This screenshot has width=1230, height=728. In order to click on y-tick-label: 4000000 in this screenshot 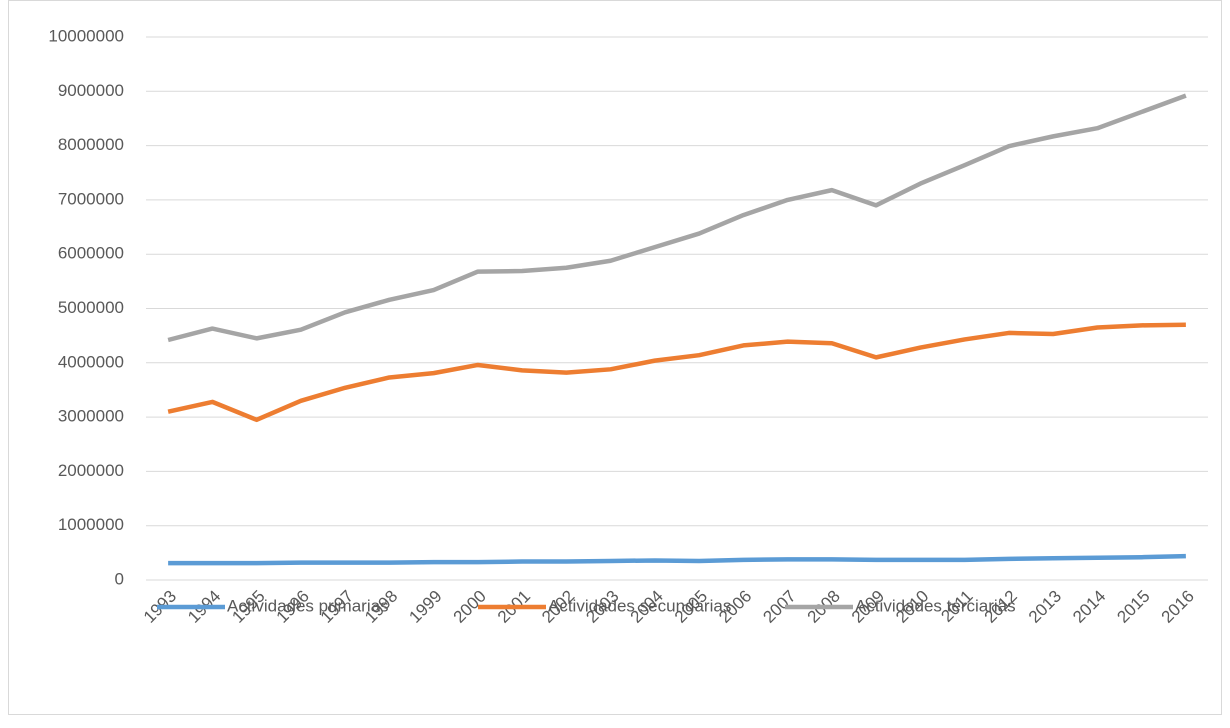, I will do `click(91, 361)`.